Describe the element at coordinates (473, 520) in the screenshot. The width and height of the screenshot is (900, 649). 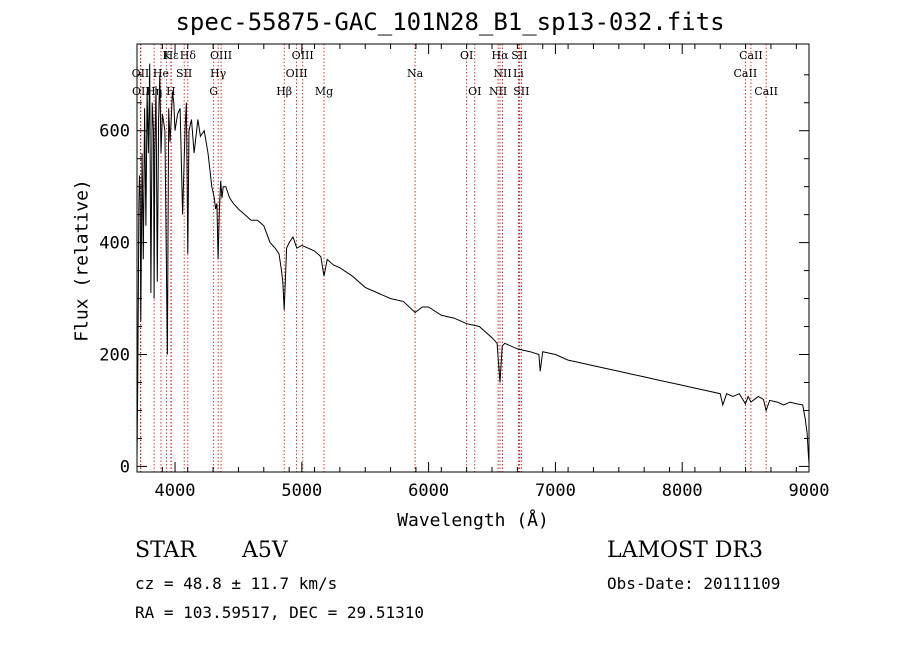
I see `x-axis-label: Wavelength (Å)` at that location.